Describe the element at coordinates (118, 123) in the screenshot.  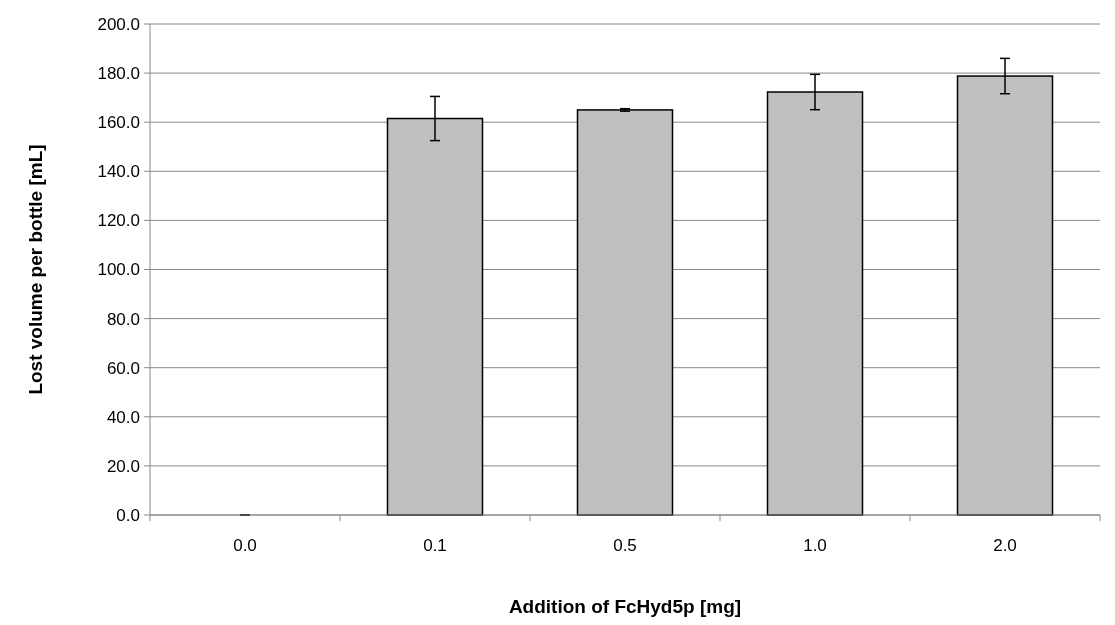
I see `y-tick-label: 160.0` at that location.